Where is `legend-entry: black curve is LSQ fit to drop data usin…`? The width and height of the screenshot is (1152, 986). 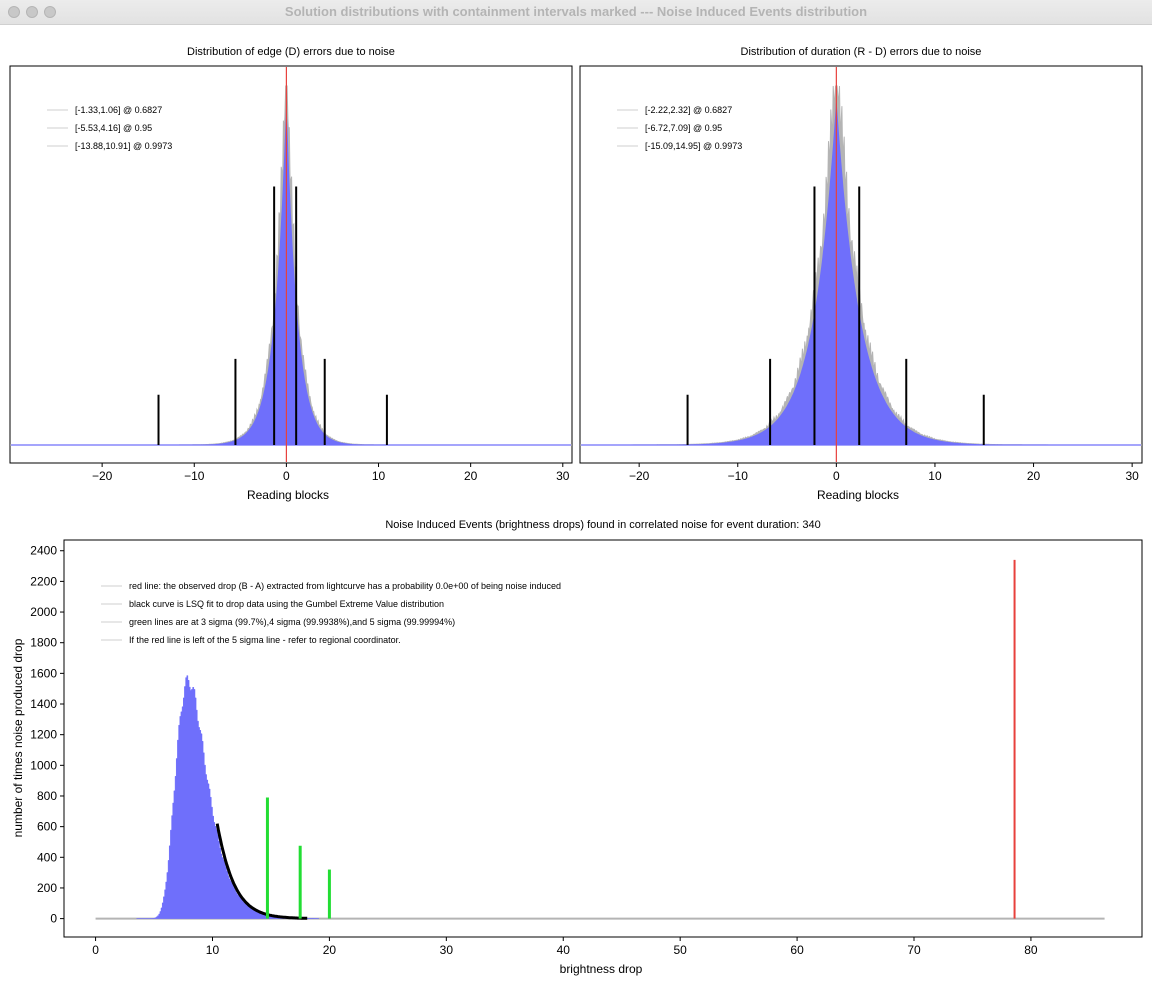
legend-entry: black curve is LSQ fit to drop data usin… is located at coordinates (286, 604).